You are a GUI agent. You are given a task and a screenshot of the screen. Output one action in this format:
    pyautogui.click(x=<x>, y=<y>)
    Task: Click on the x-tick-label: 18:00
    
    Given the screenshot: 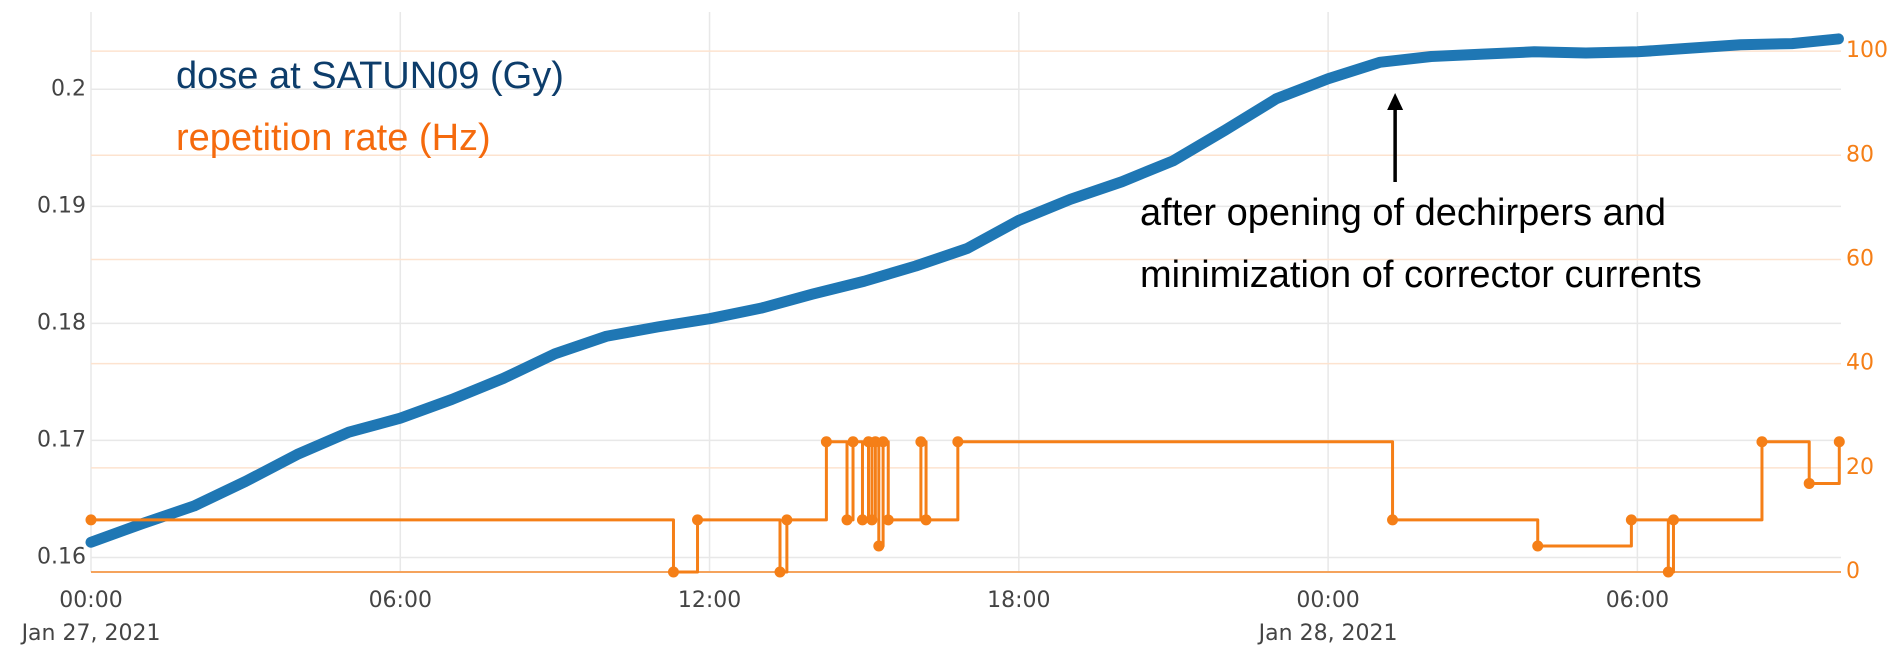 What is the action you would take?
    pyautogui.click(x=1018, y=600)
    